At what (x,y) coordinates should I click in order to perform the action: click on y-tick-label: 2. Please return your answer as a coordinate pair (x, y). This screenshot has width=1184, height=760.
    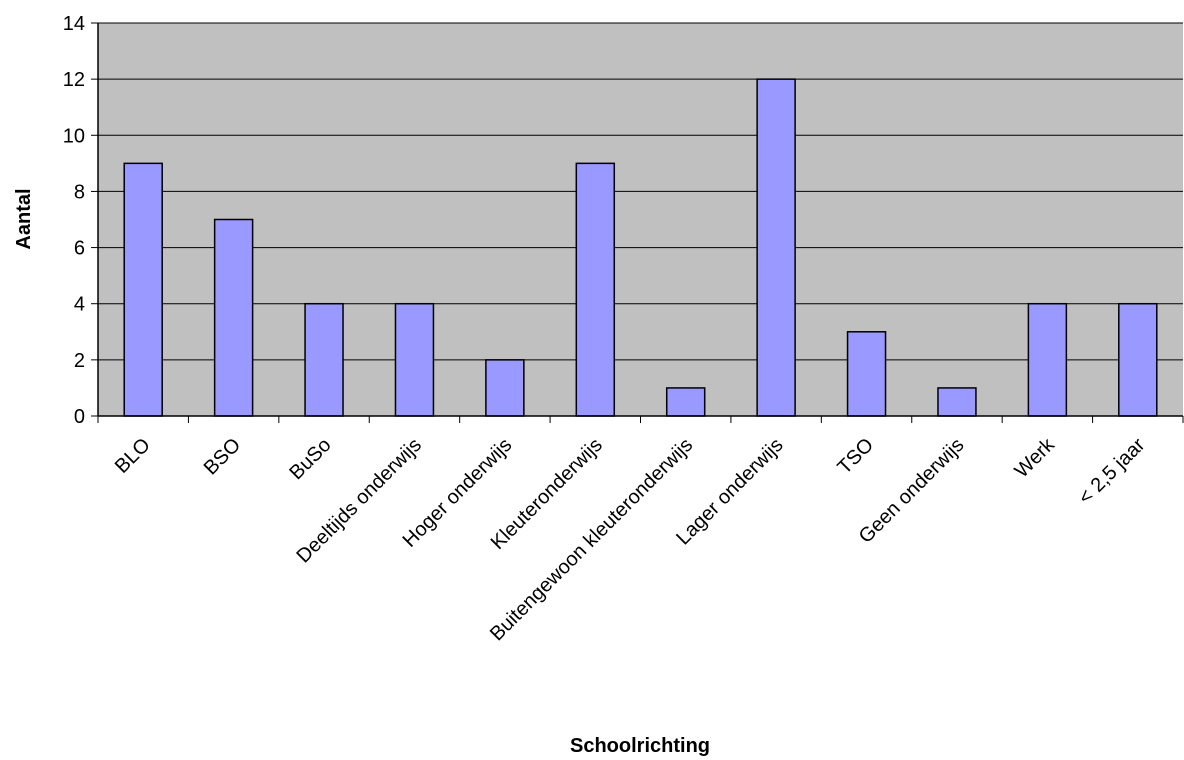
    Looking at the image, I should click on (79, 361).